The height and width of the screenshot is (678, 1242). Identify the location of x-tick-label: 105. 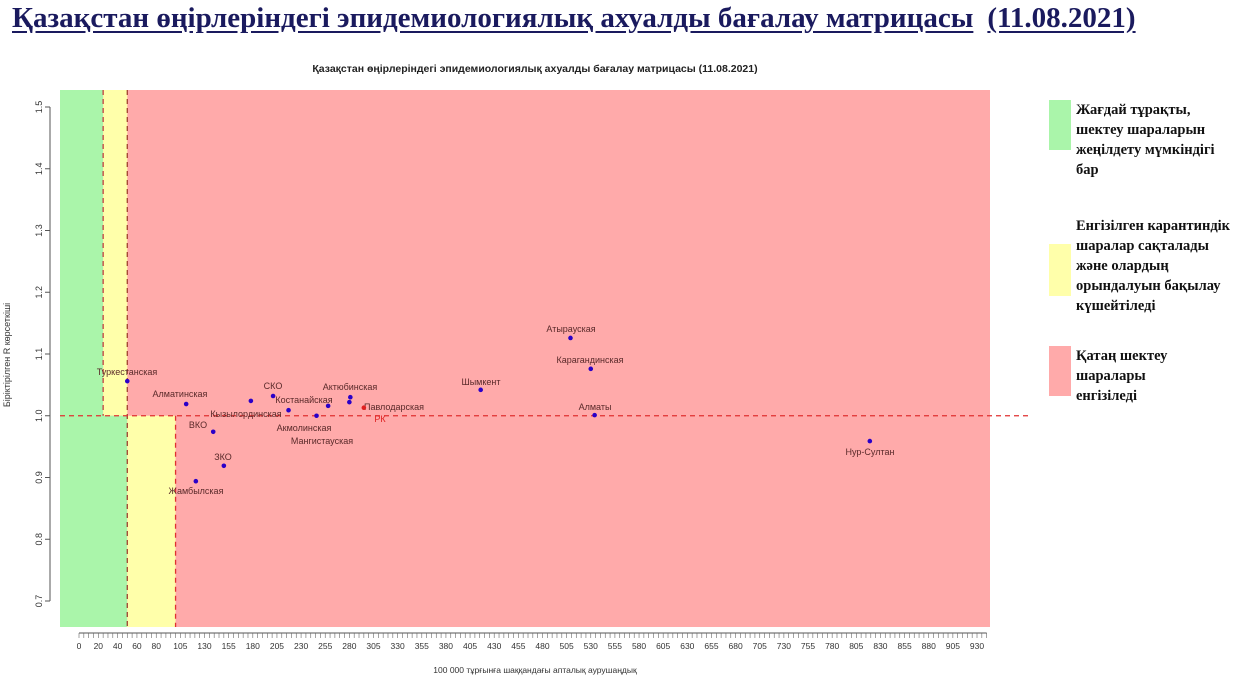
(180, 646).